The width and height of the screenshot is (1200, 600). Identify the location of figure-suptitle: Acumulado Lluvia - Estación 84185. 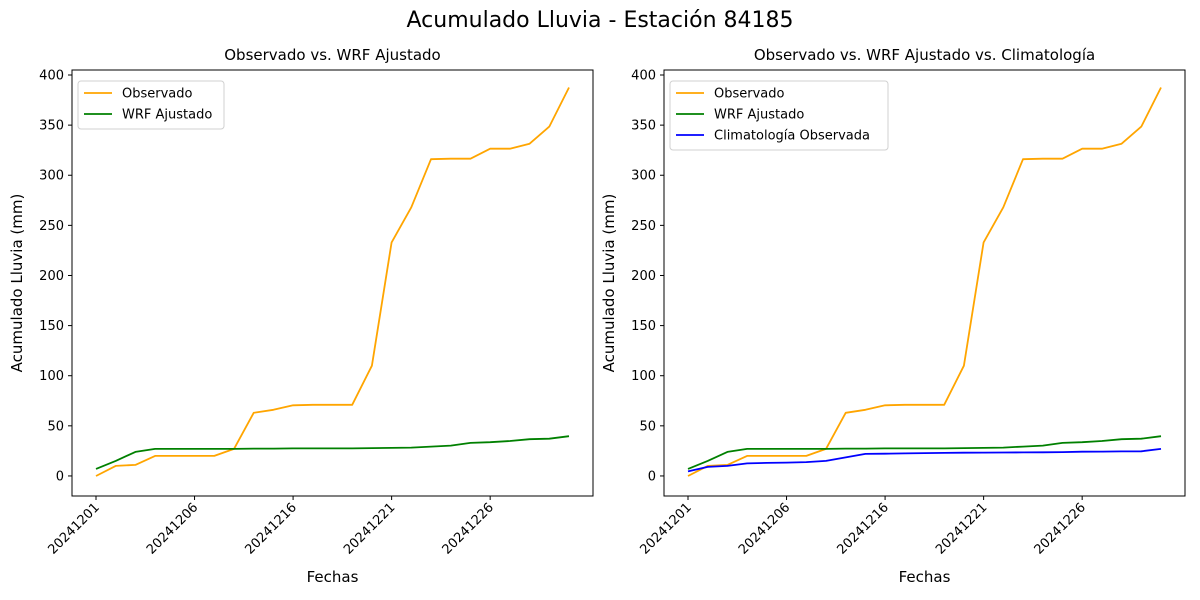
(600, 20).